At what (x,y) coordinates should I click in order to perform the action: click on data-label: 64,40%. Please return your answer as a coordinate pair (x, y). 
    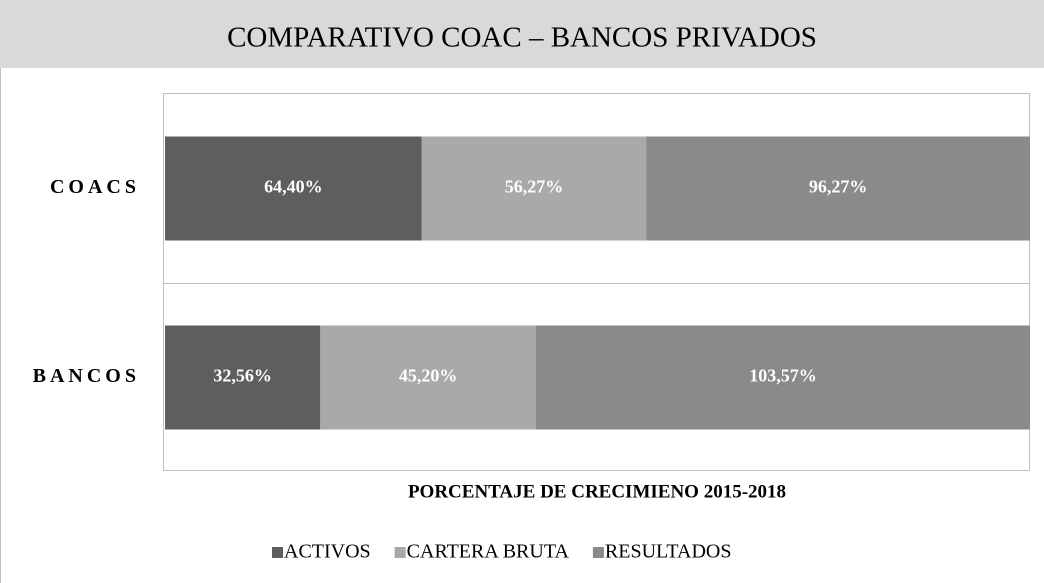
    Looking at the image, I should click on (293, 187).